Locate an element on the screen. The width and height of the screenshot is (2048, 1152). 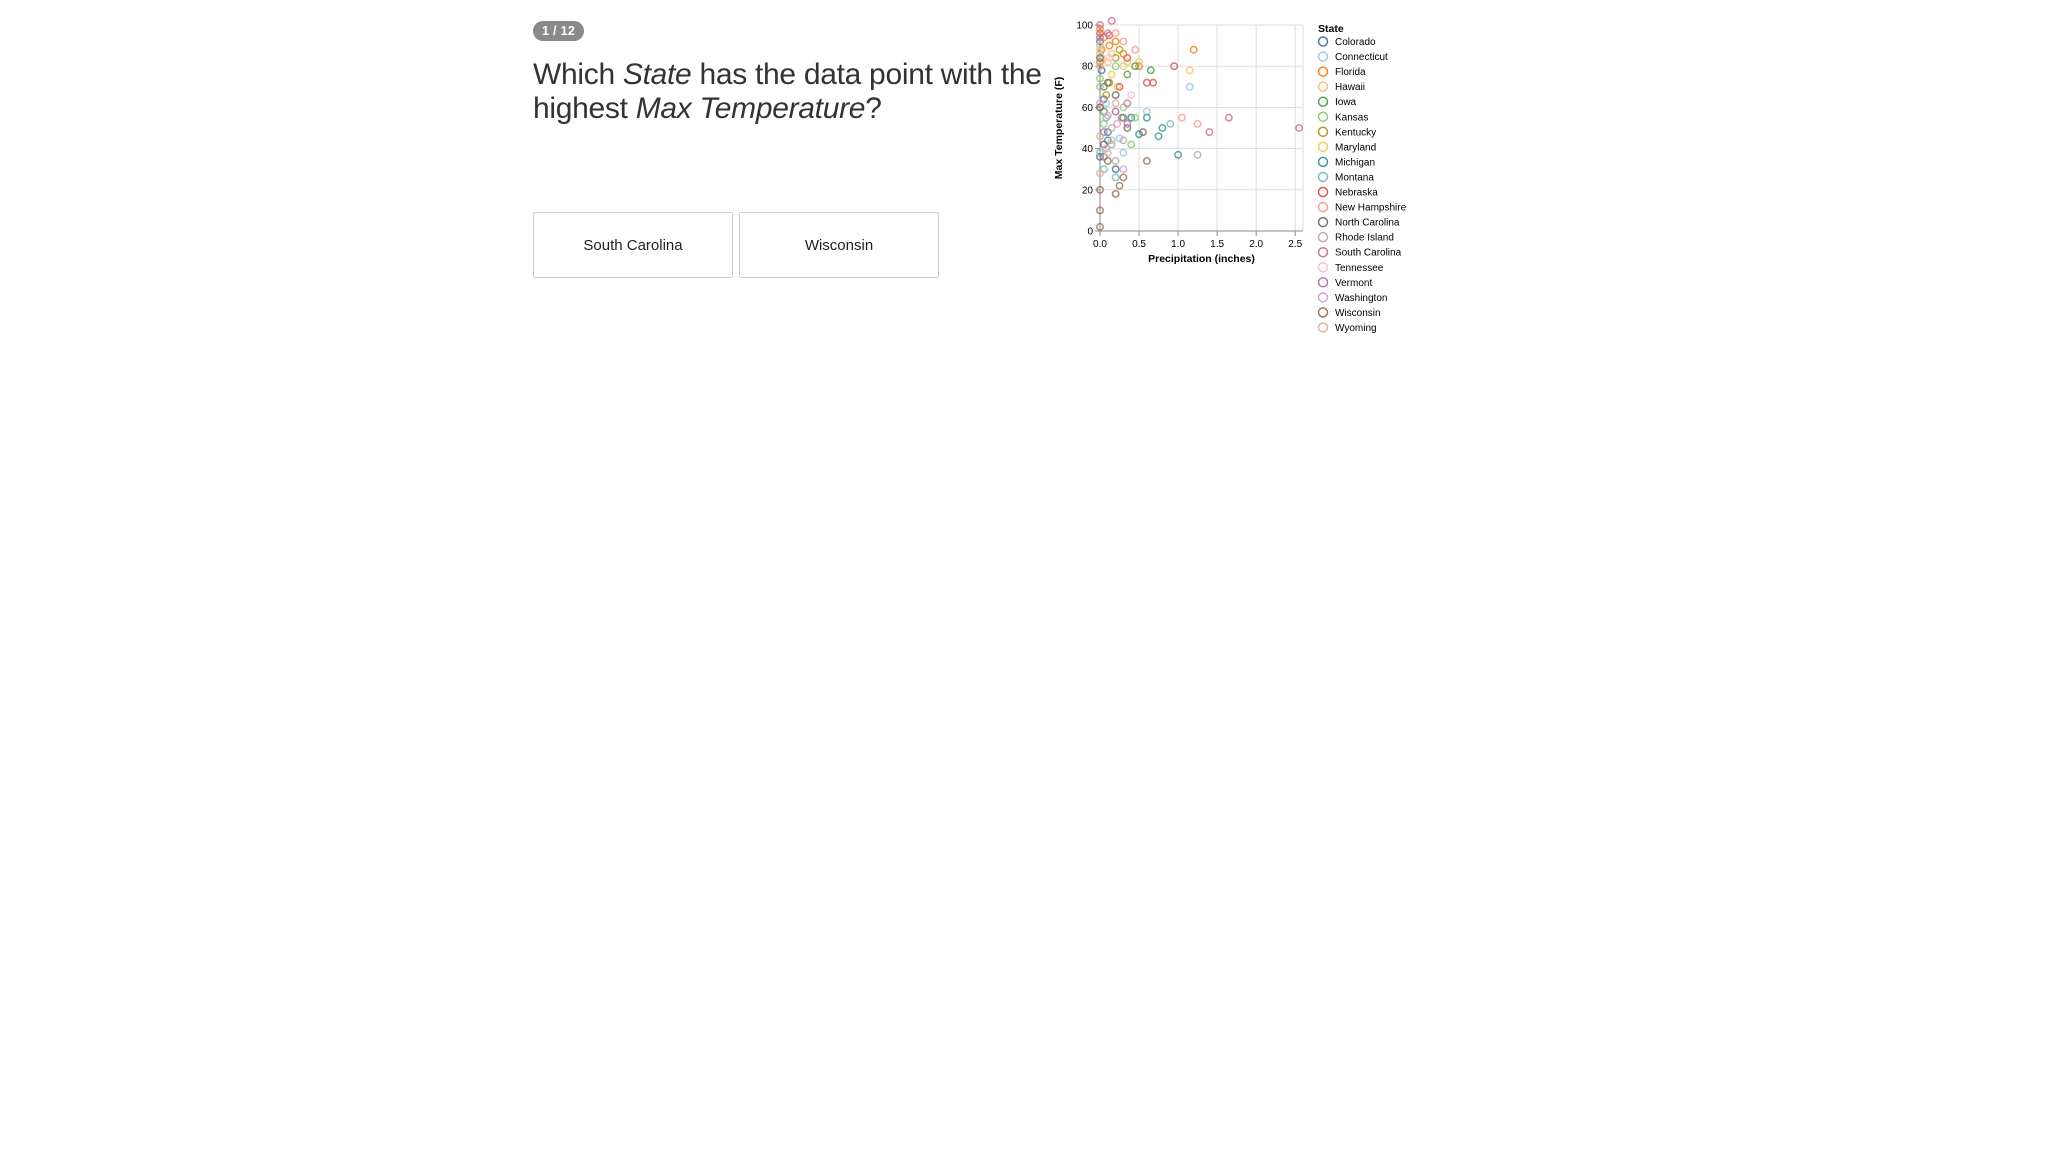
progress-badge: 1 / 12 is located at coordinates (559, 31).